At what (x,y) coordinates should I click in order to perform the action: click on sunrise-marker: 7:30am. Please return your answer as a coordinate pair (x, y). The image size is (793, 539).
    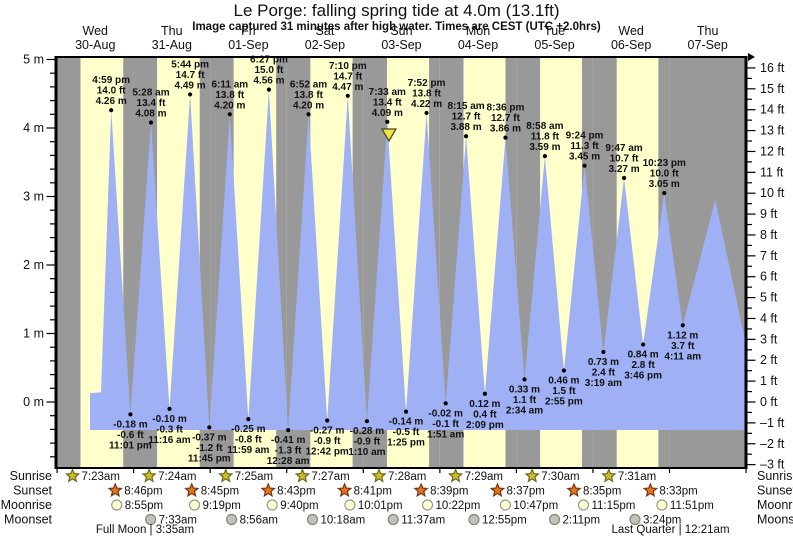
    Looking at the image, I should click on (552, 475).